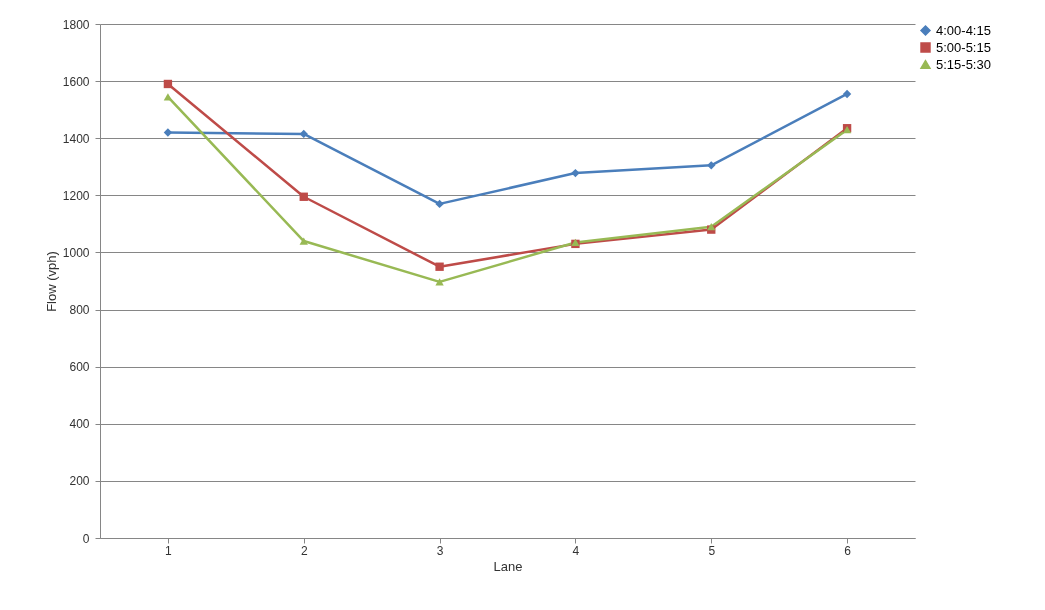  I want to click on legend-label: 5:00-5:15, so click(963, 47).